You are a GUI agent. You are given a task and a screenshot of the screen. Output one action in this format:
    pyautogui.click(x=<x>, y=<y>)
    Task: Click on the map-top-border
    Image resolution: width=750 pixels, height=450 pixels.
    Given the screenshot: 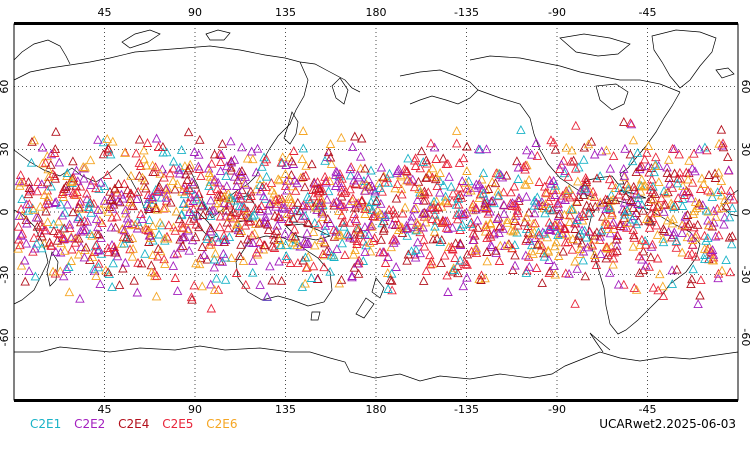 What is the action you would take?
    pyautogui.click(x=376, y=23)
    